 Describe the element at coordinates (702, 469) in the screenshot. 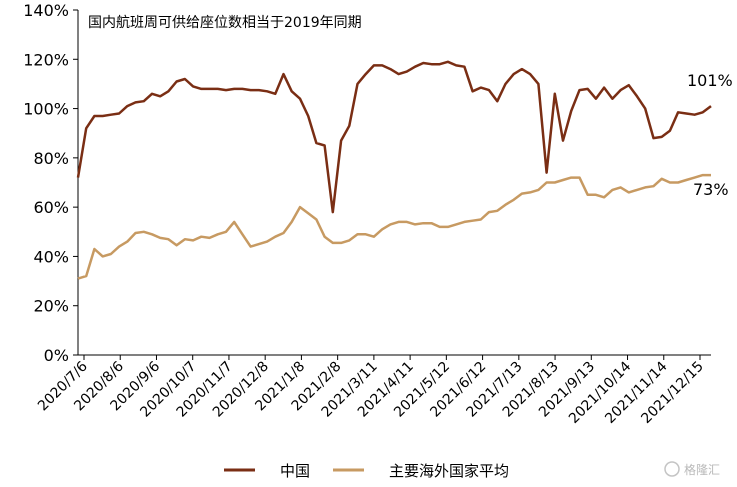

I see `watermark-text: 格隆汇` at that location.